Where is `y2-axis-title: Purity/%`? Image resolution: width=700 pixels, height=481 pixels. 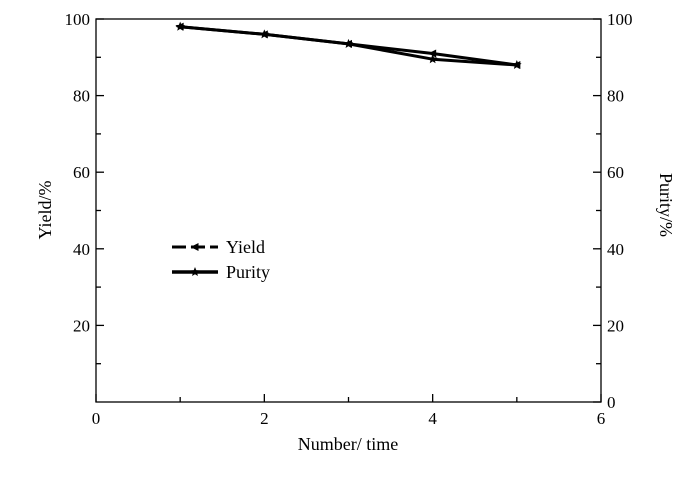 y2-axis-title: Purity/% is located at coordinates (666, 205).